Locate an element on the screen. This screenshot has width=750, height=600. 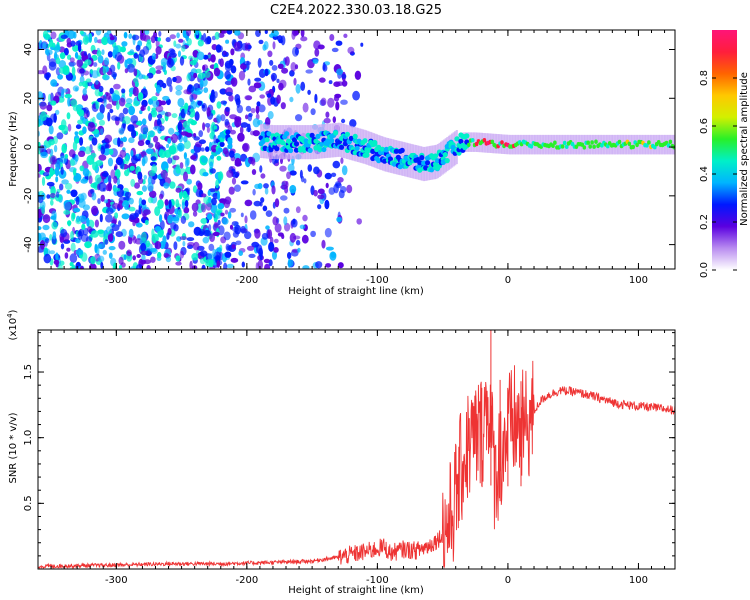
spectrogram-ytick-label: -40 is located at coordinates (28, 244).